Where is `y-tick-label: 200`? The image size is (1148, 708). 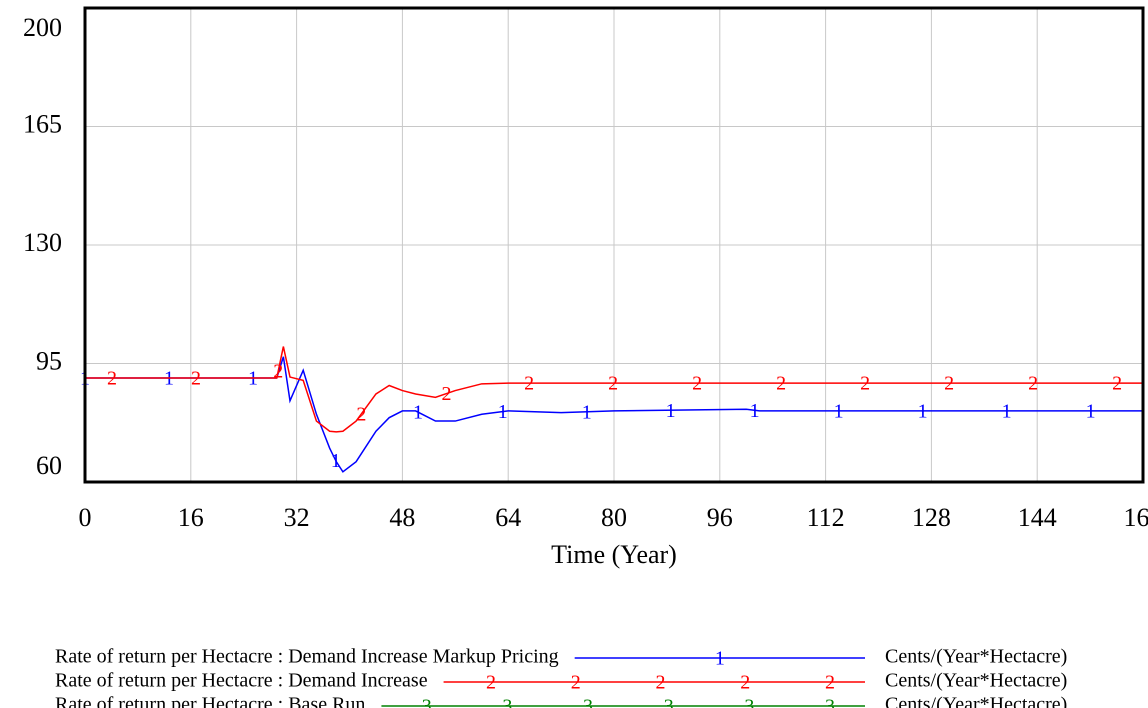
y-tick-label: 200 is located at coordinates (42, 27).